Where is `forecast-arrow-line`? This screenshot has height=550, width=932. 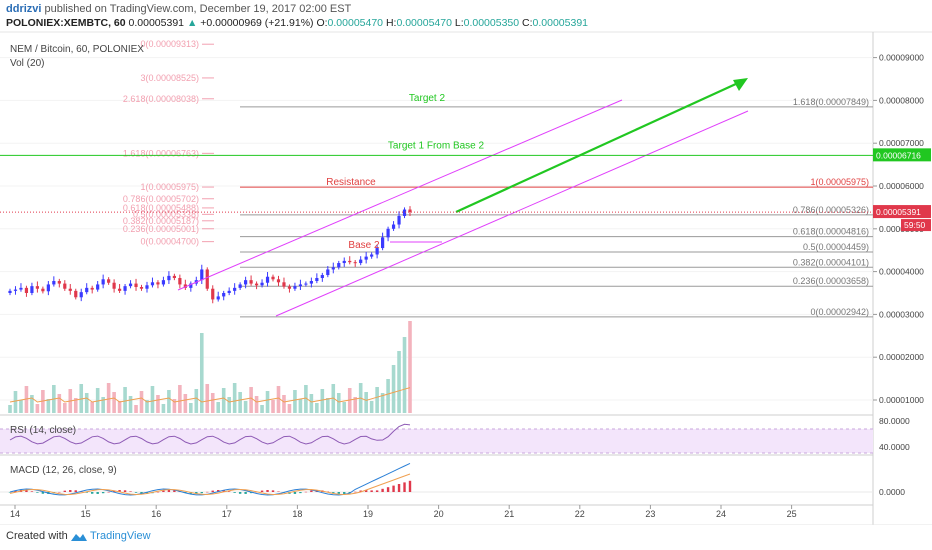 forecast-arrow-line is located at coordinates (597, 147).